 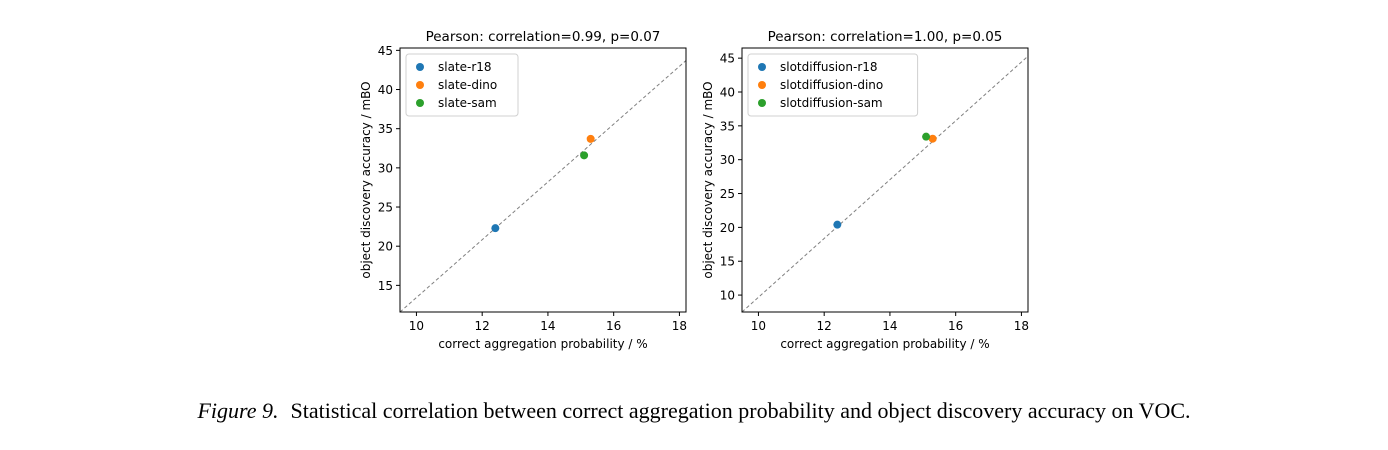 What do you see at coordinates (465, 67) in the screenshot?
I see `legend-label-slate-r18: slate-r18` at bounding box center [465, 67].